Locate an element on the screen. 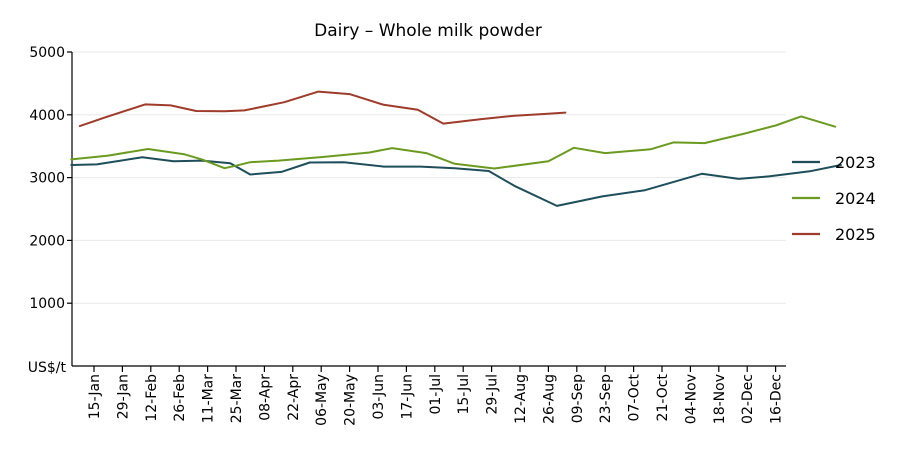  x-tick-label: 09-Sep is located at coordinates (578, 398).